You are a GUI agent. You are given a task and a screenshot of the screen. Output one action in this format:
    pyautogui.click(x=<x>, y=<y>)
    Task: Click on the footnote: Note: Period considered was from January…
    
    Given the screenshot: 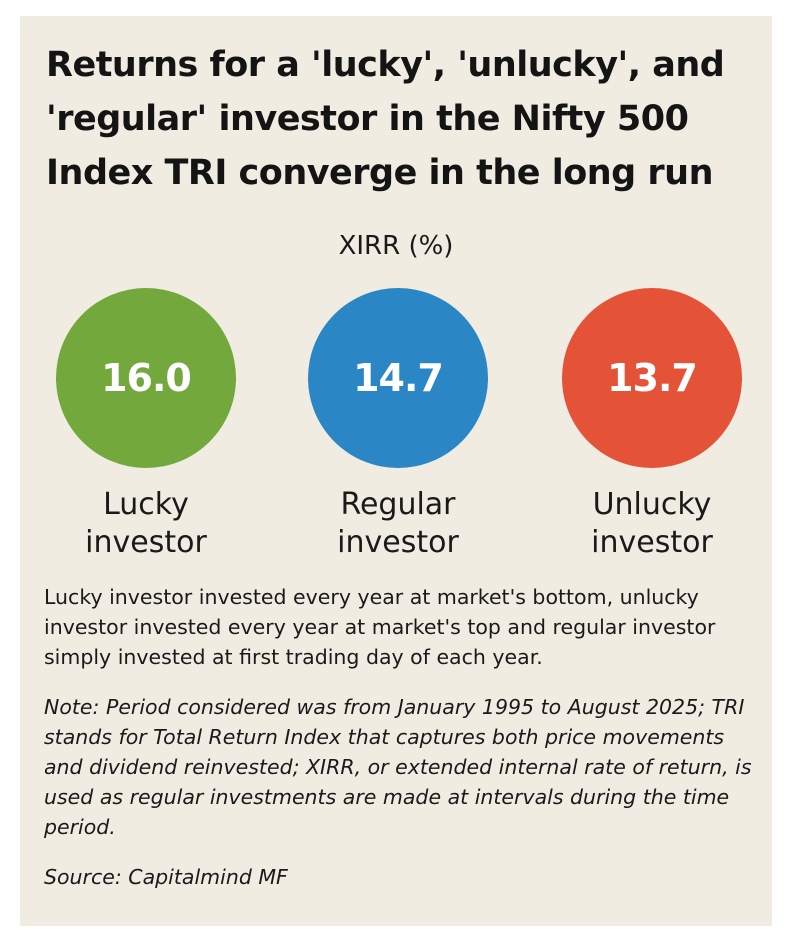 What is the action you would take?
    pyautogui.click(x=398, y=767)
    